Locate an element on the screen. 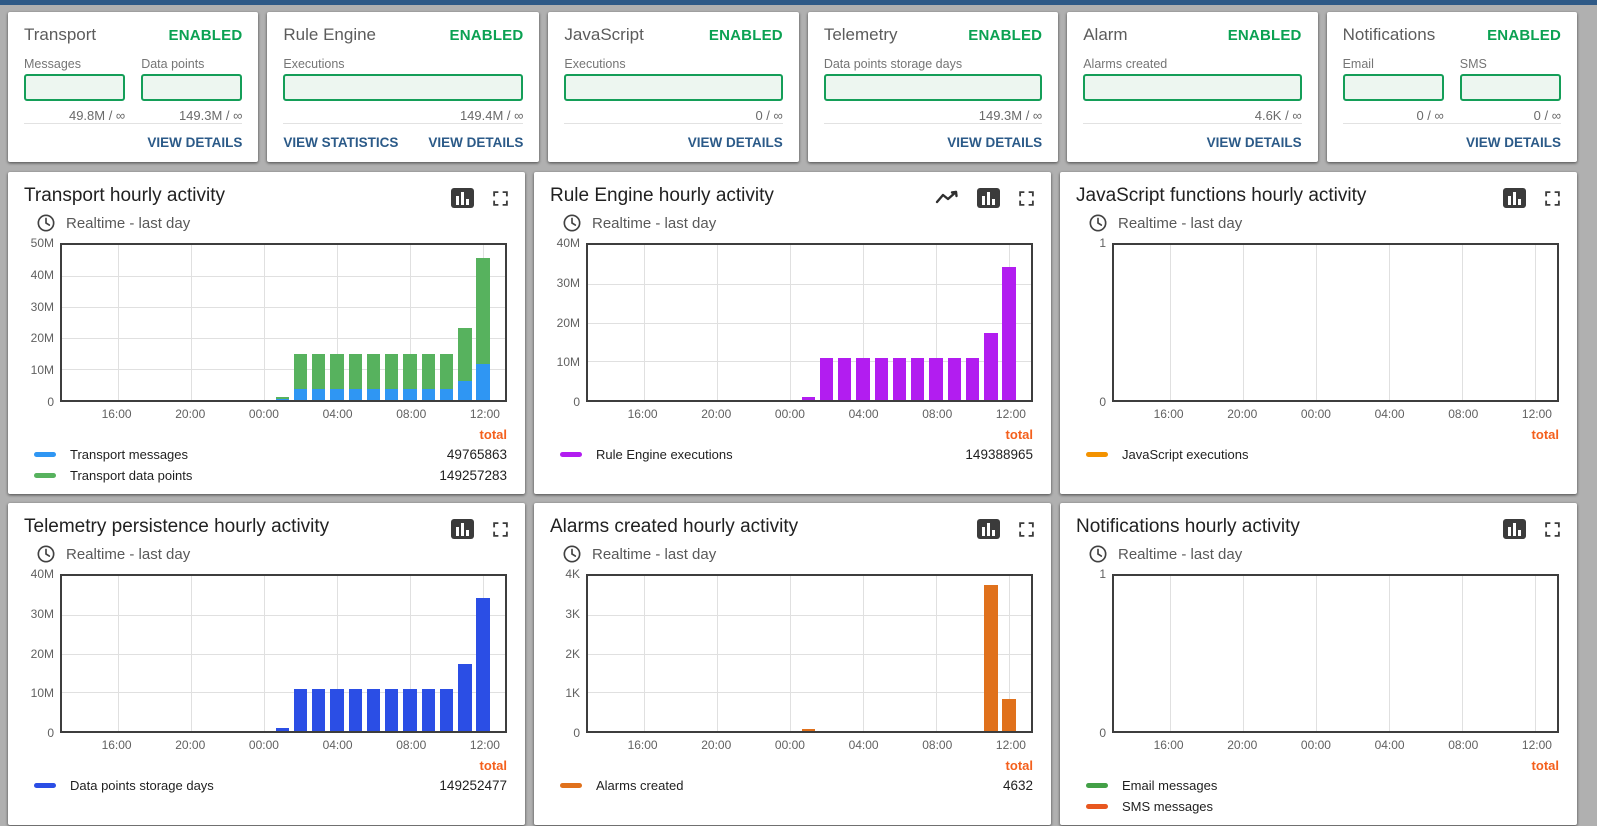  legend-item: SMS messages is located at coordinates (1318, 806).